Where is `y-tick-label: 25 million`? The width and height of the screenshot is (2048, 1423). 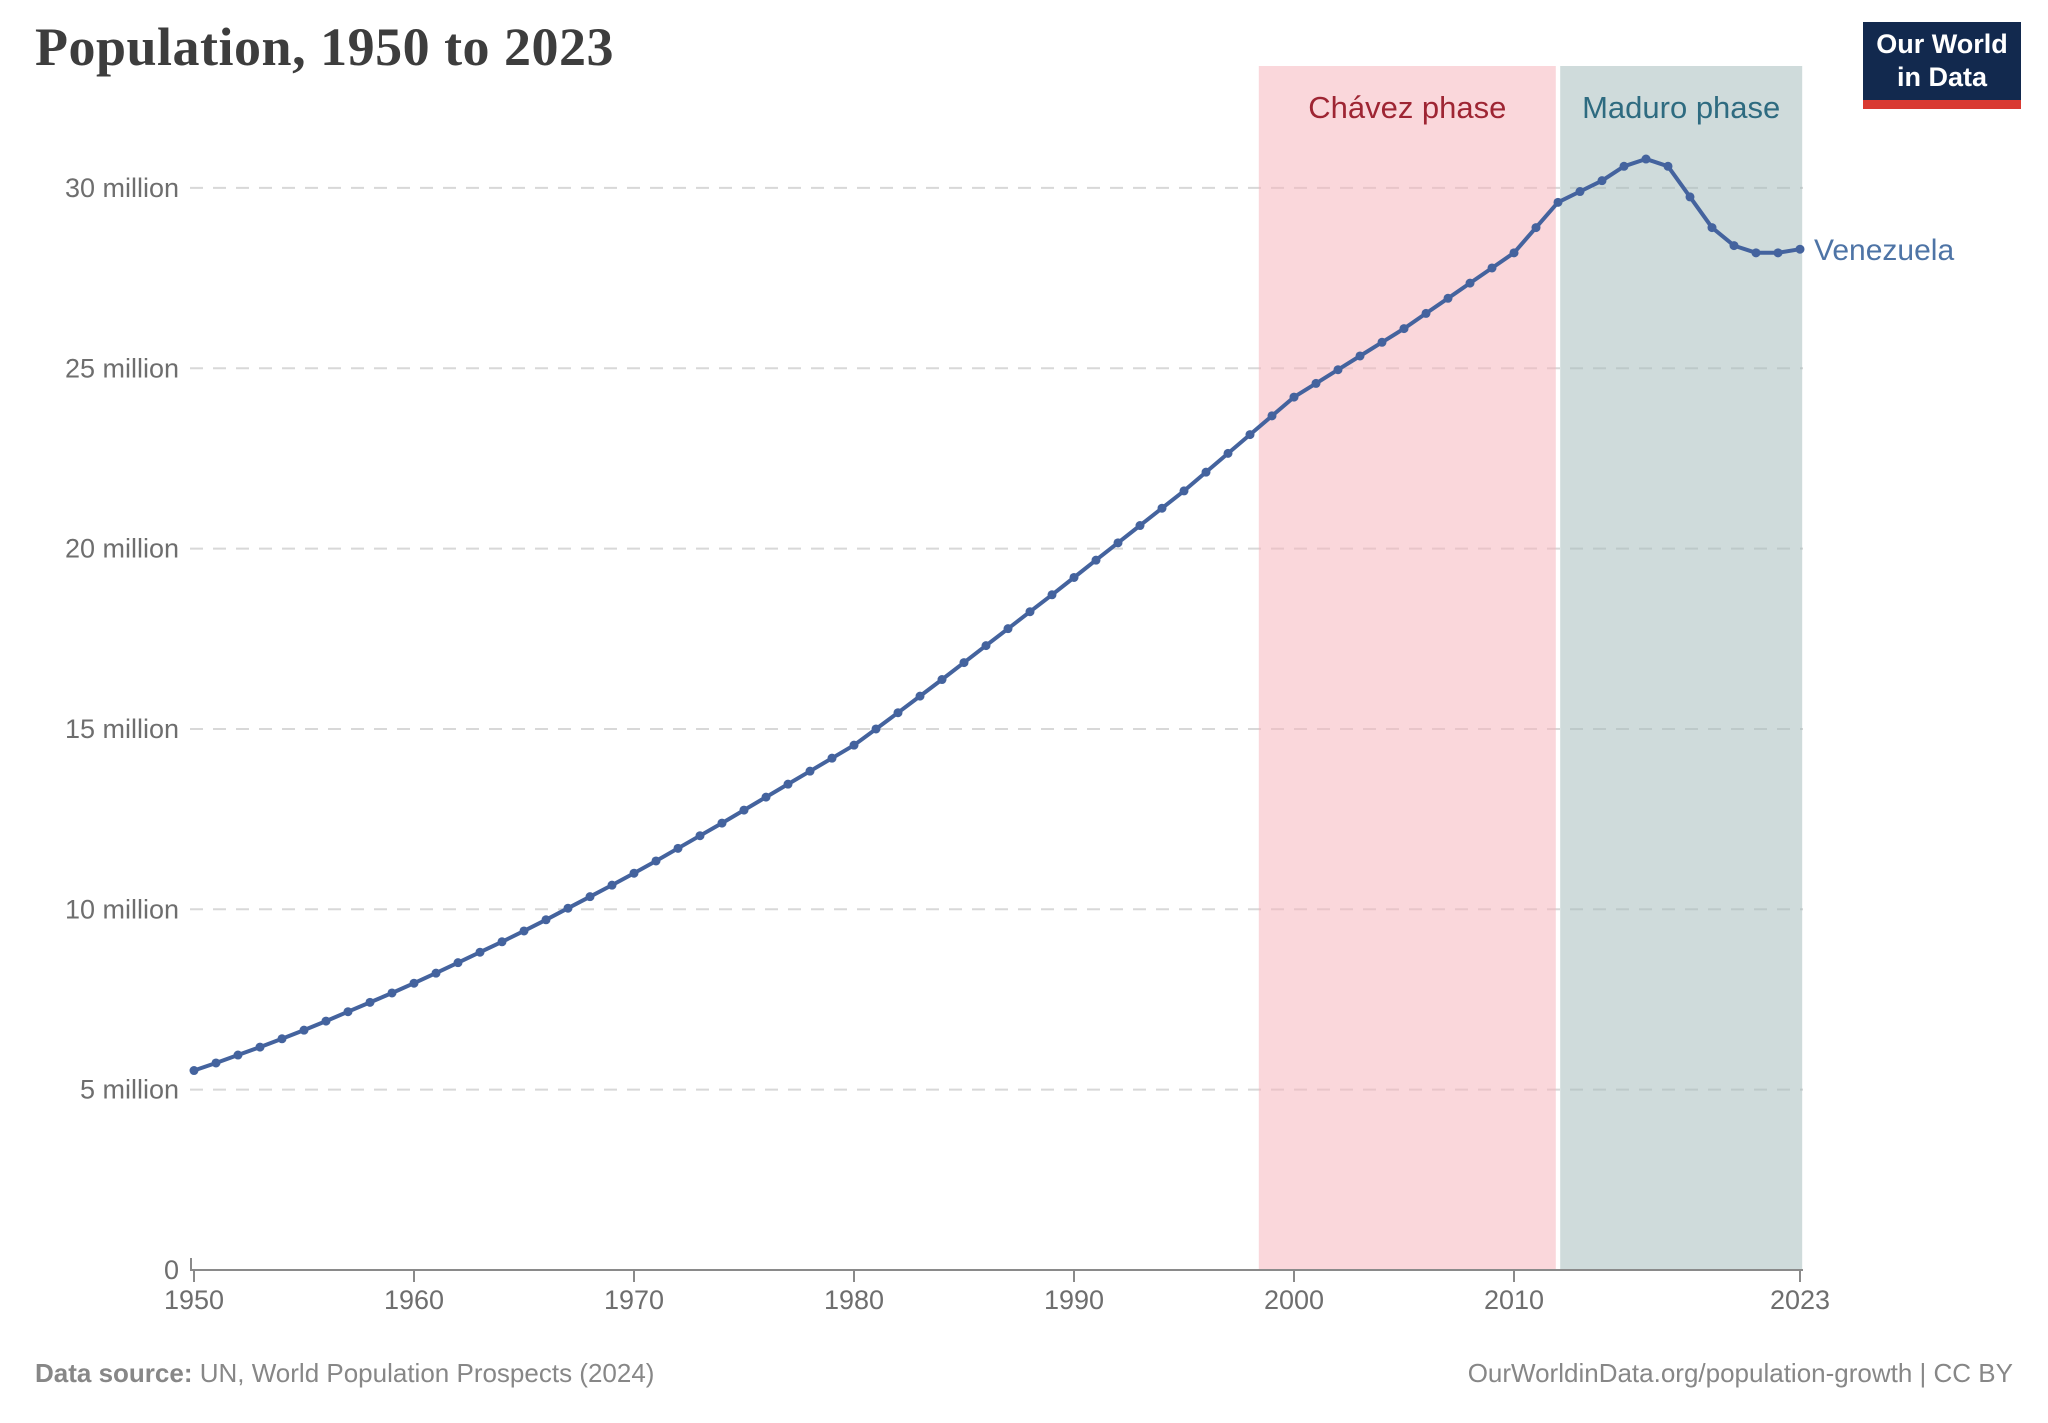
y-tick-label: 25 million is located at coordinates (122, 368).